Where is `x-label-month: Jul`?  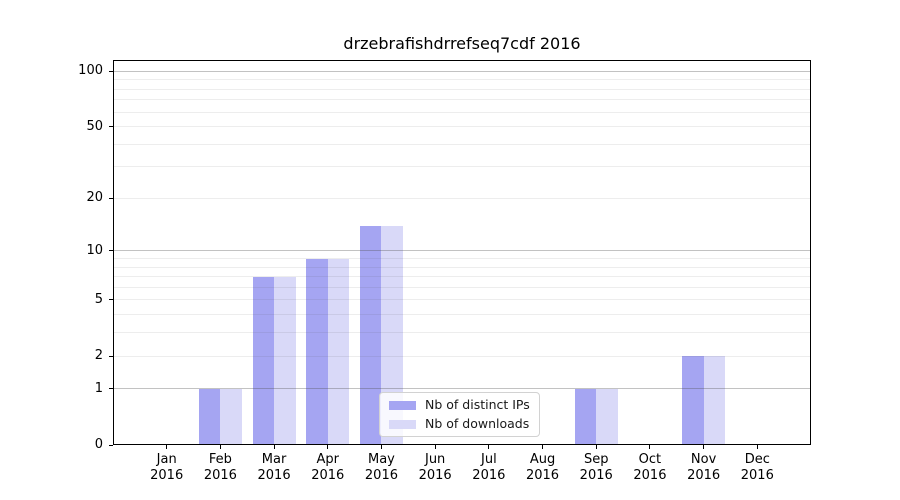
x-label-month: Jul is located at coordinates (489, 459).